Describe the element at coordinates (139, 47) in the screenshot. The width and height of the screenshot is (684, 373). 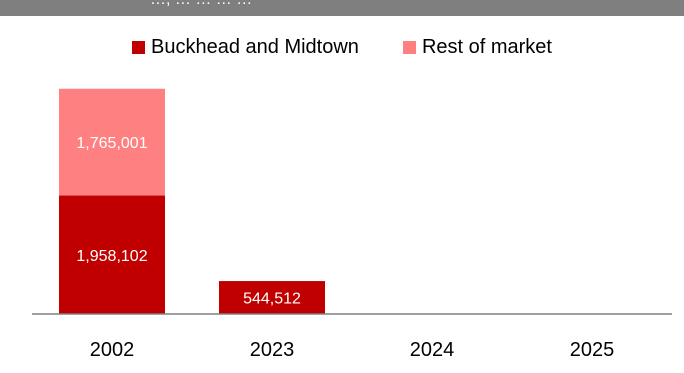
I see `legend-swatch-buckhead` at that location.